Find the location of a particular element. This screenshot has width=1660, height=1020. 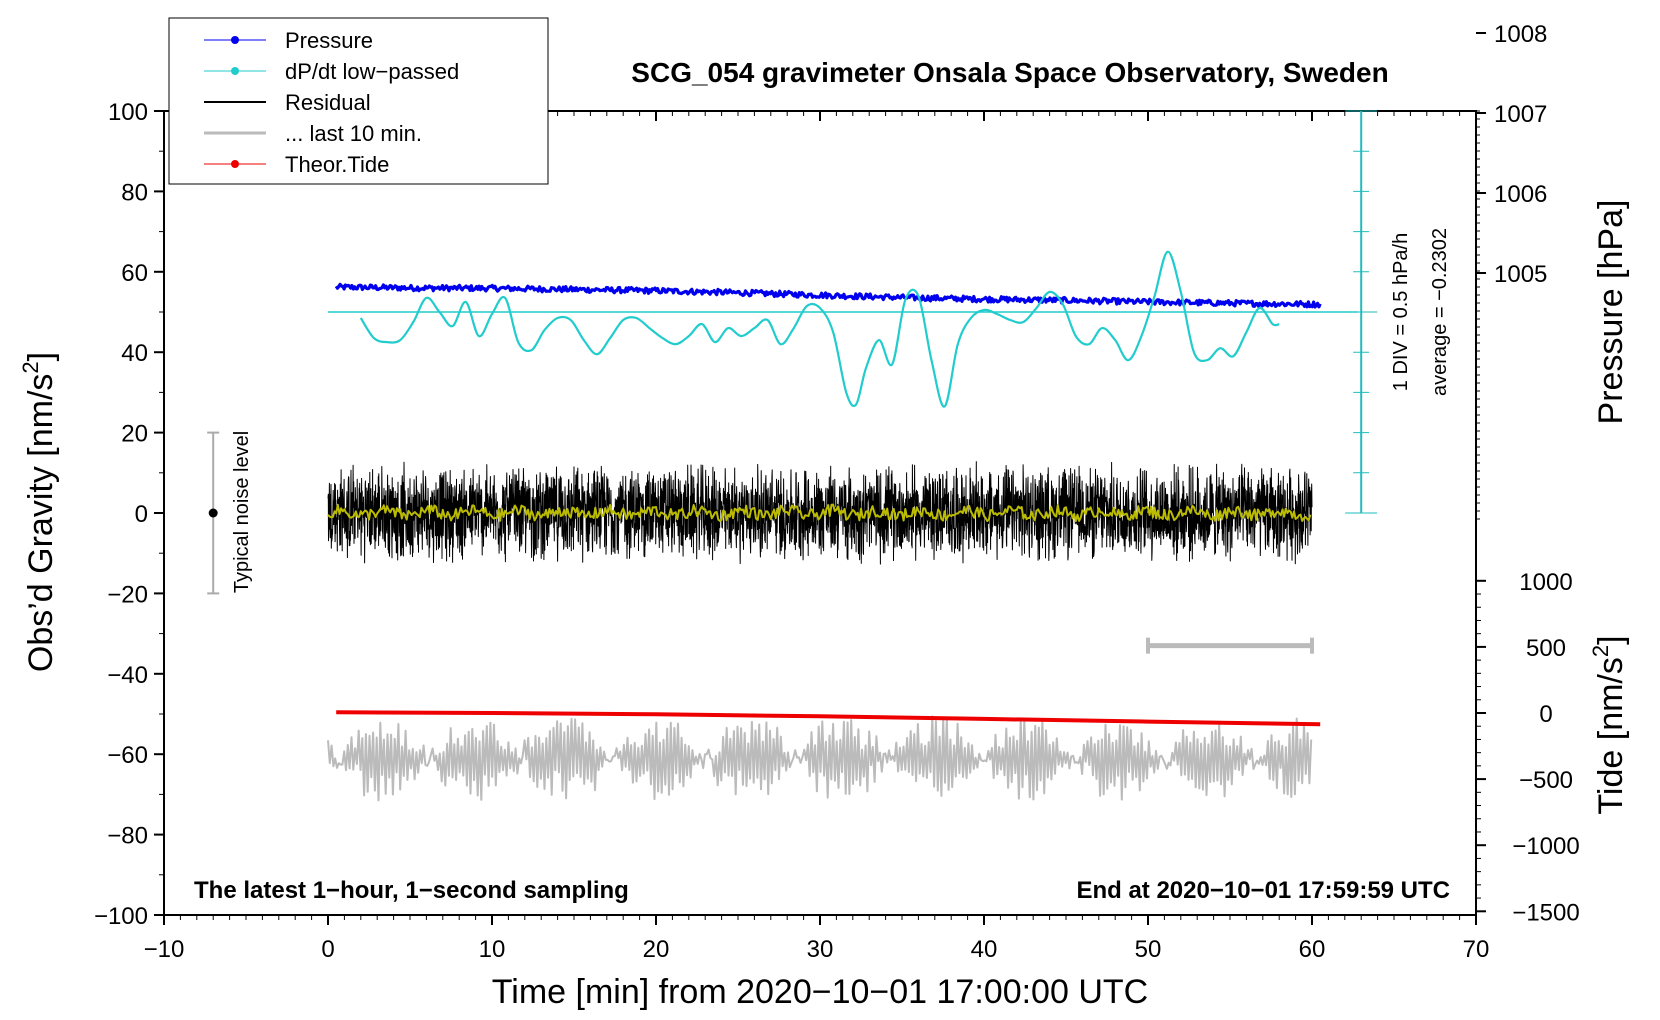

average-label: average = −0.2302 is located at coordinates (1440, 312).